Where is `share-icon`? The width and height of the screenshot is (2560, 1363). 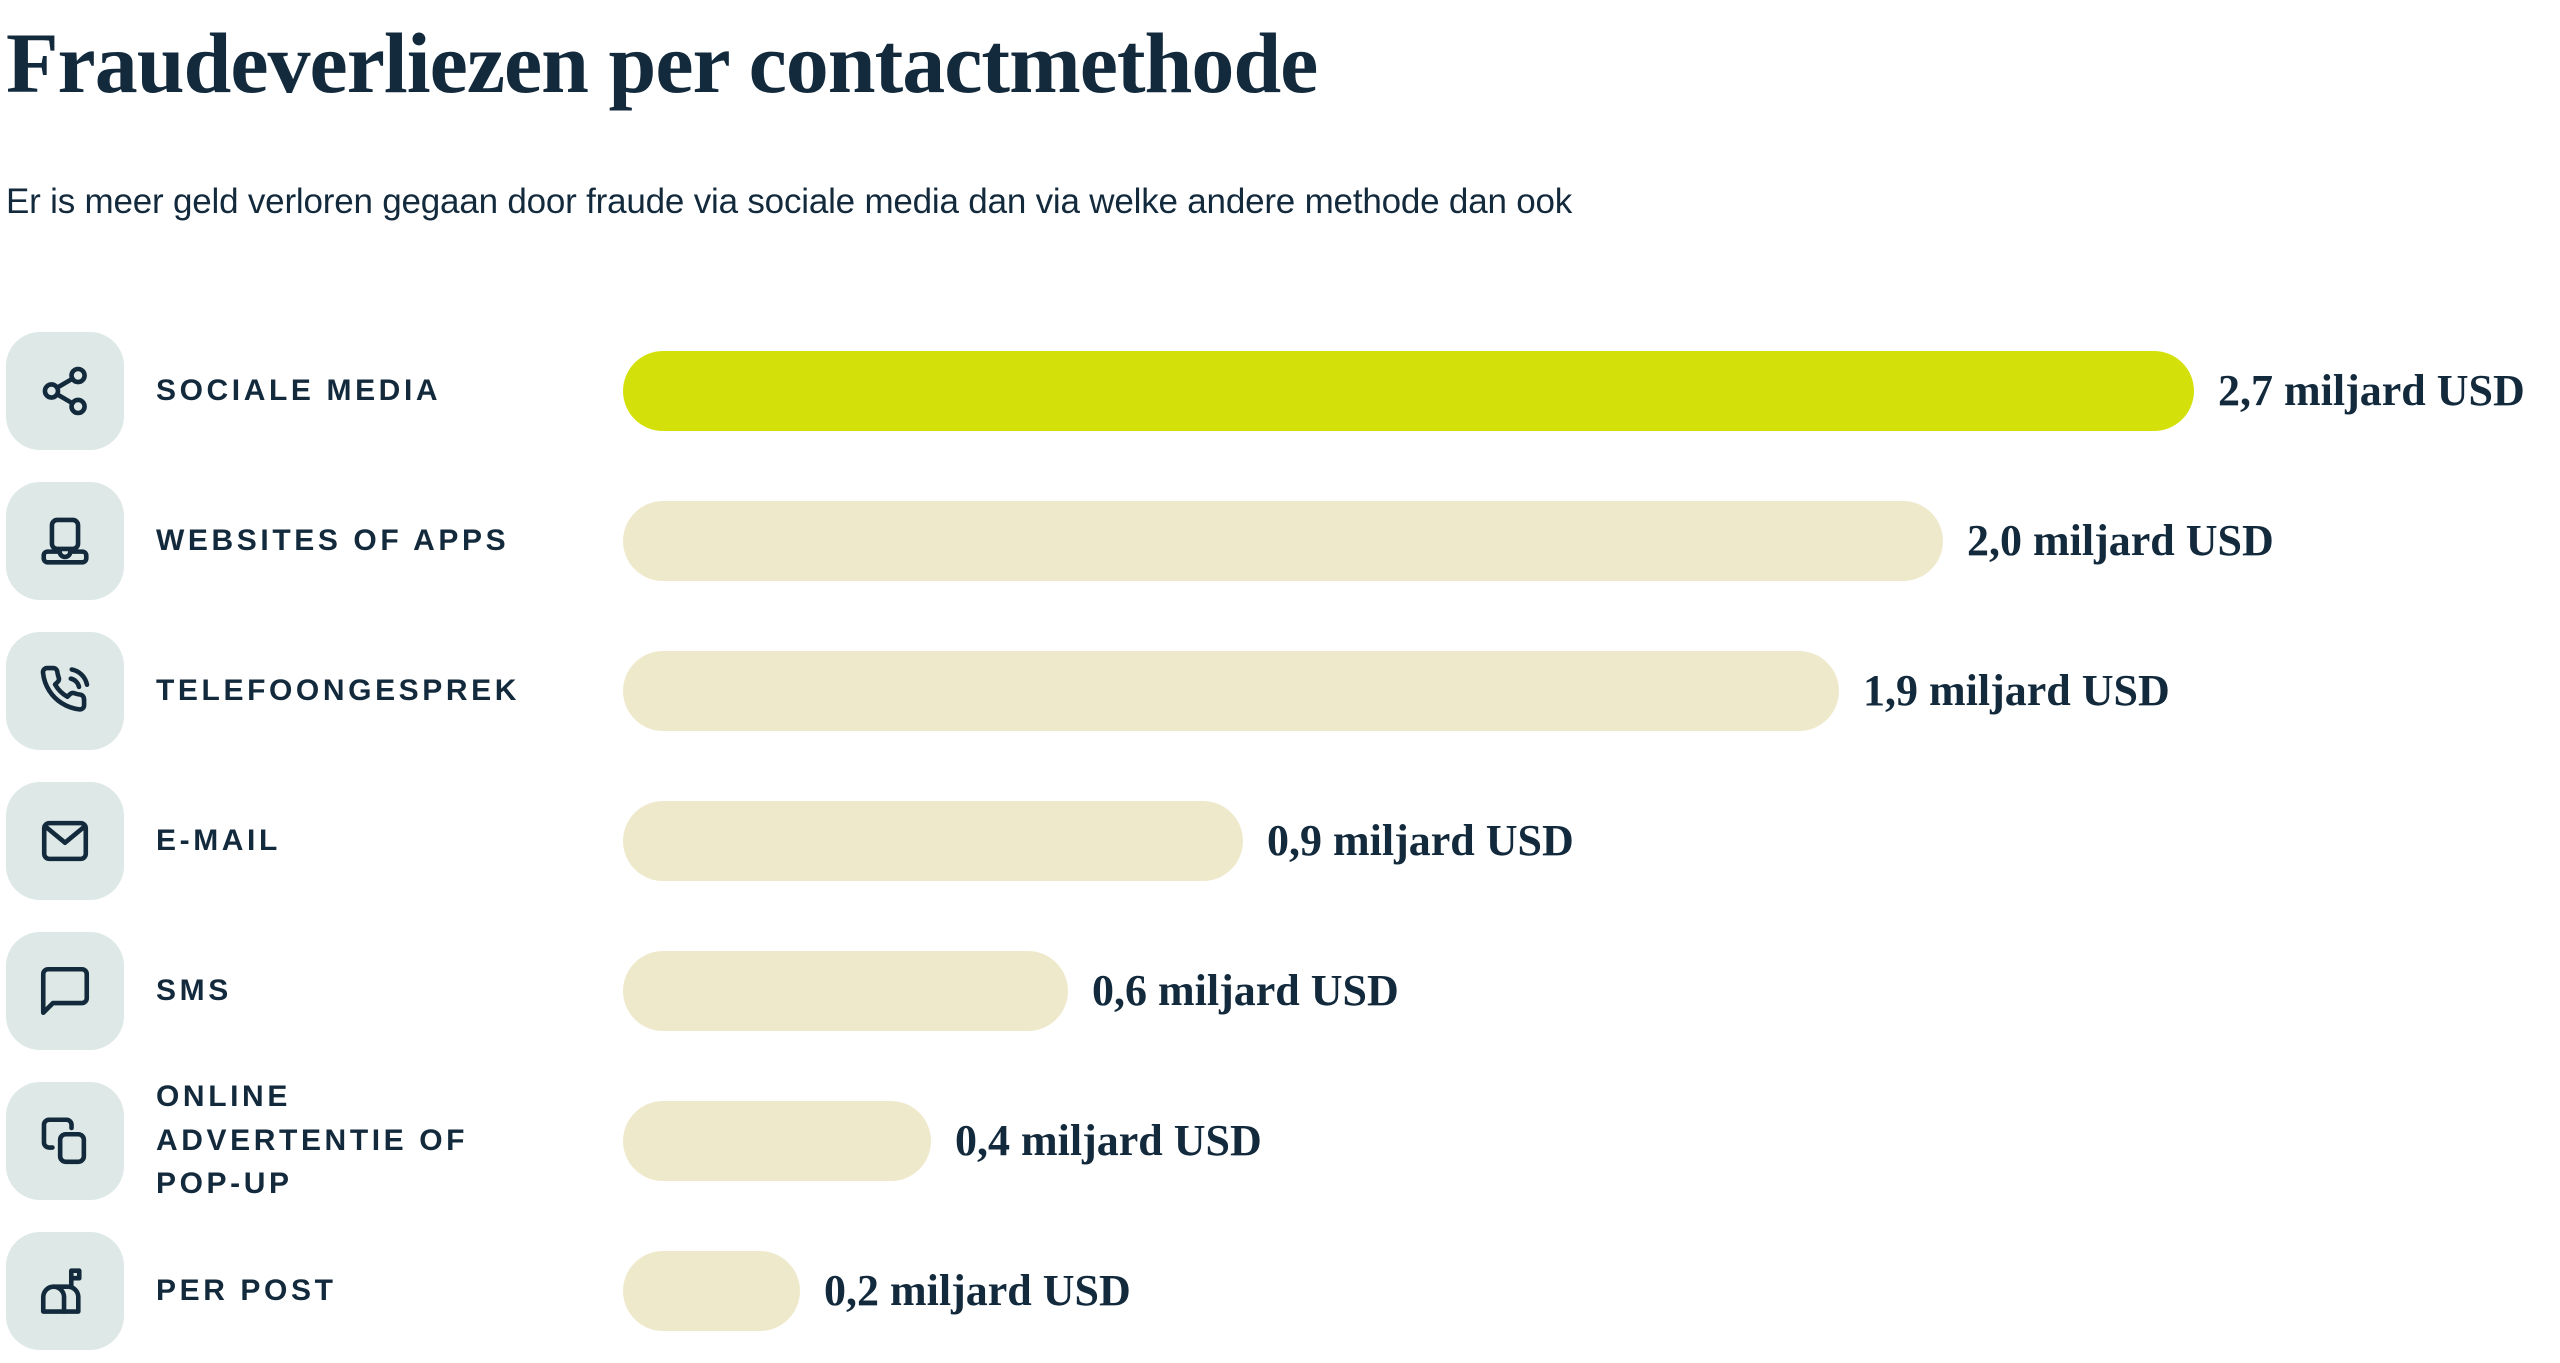 share-icon is located at coordinates (65, 391).